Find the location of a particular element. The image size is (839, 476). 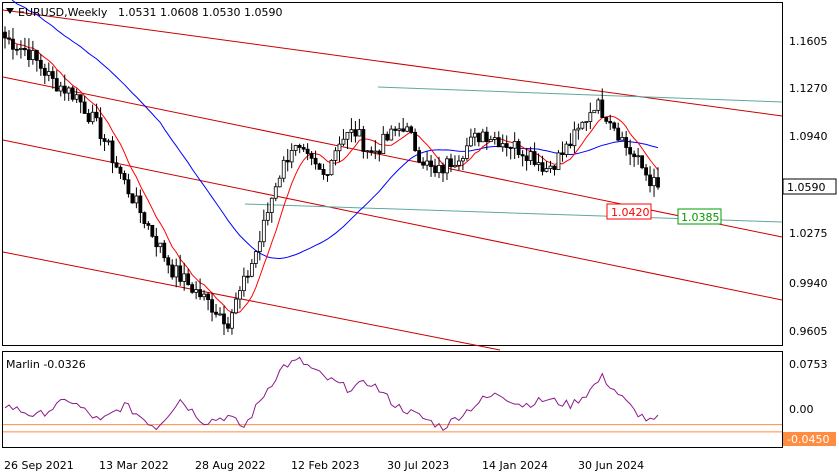

osc-tick-label: 0.0753 is located at coordinates (808, 364).